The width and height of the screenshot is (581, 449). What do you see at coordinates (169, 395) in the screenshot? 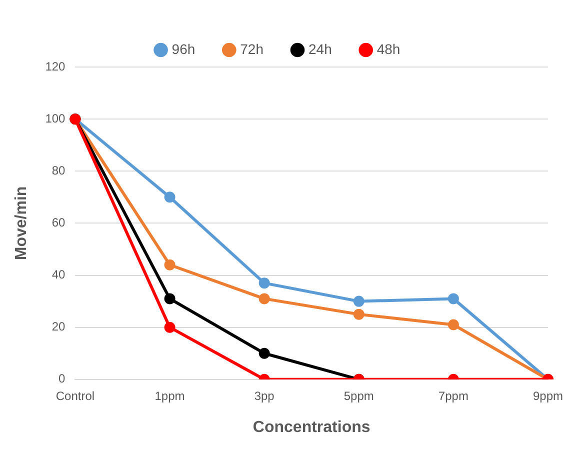
I see `x-tick-label: 1ppm` at bounding box center [169, 395].